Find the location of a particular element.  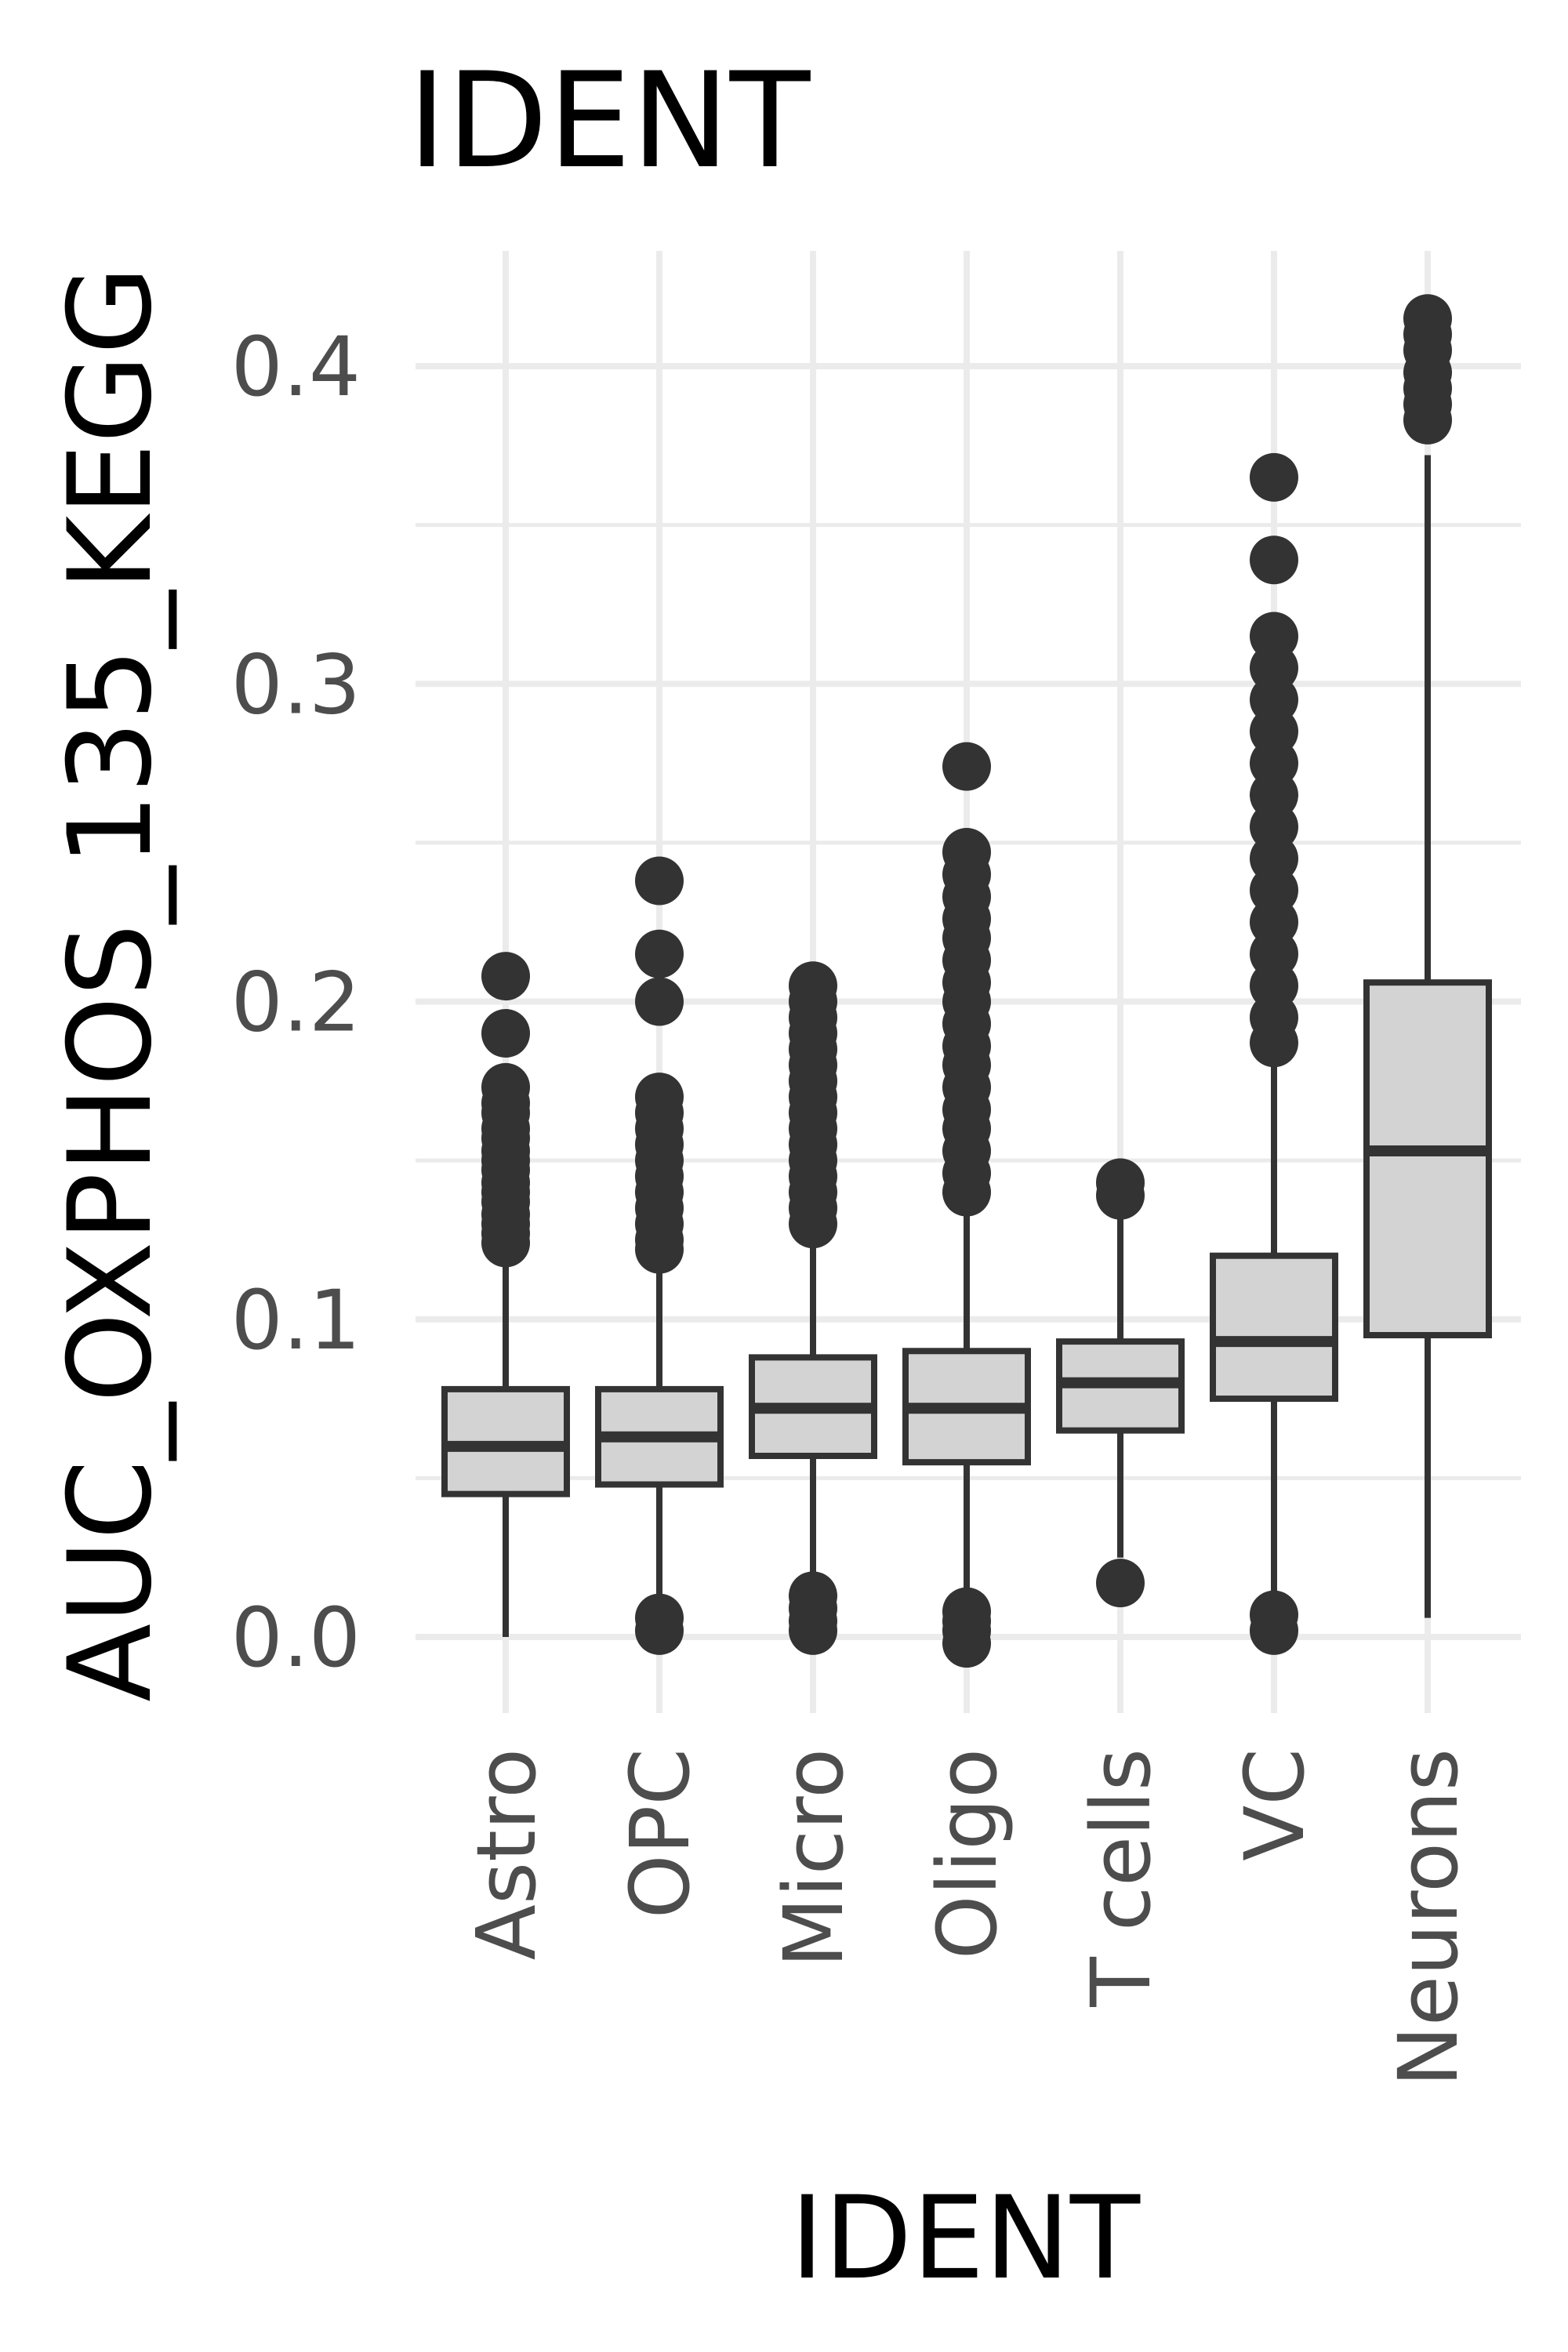

box-t-cells is located at coordinates (1120, 1383).